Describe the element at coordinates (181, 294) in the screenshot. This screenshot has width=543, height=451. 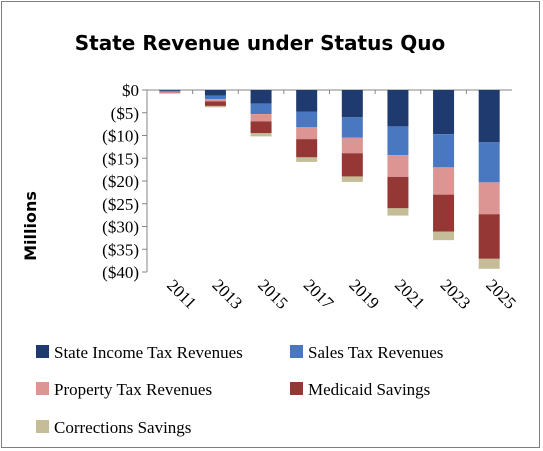
I see `x-tick-label: 2011` at that location.